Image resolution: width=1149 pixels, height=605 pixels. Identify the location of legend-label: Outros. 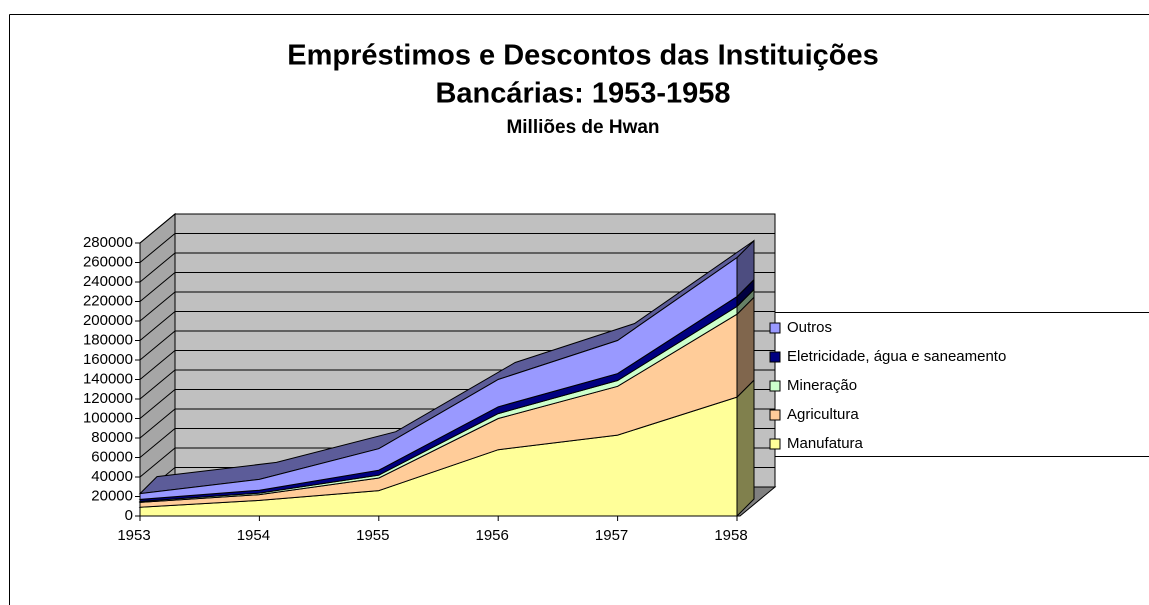
(809, 327).